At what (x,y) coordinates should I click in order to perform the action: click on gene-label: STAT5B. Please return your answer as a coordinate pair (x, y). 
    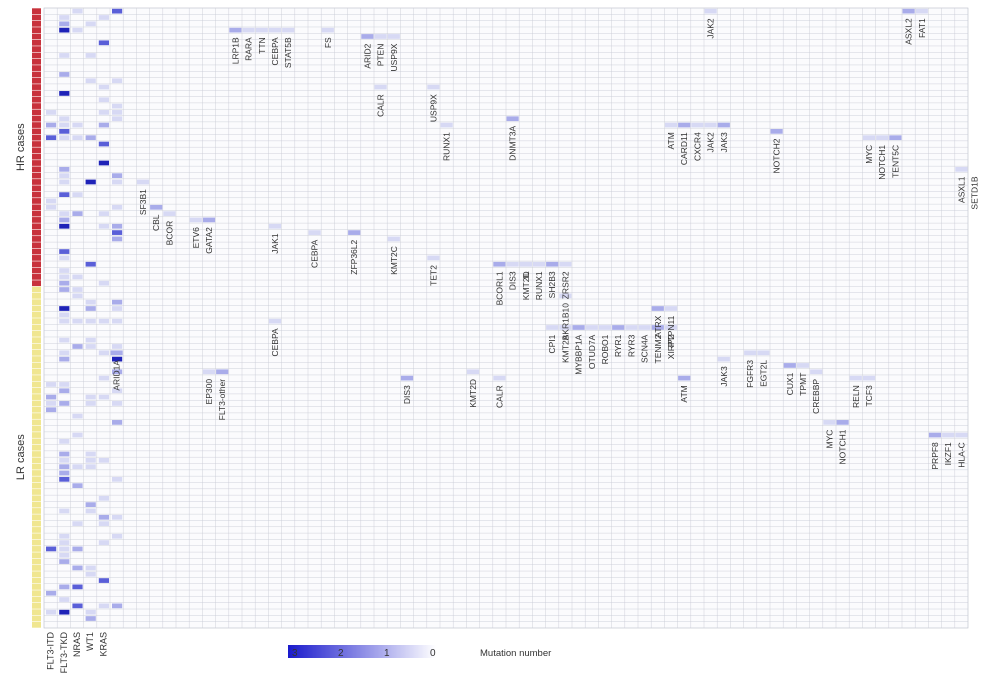
    Looking at the image, I should click on (288, 52).